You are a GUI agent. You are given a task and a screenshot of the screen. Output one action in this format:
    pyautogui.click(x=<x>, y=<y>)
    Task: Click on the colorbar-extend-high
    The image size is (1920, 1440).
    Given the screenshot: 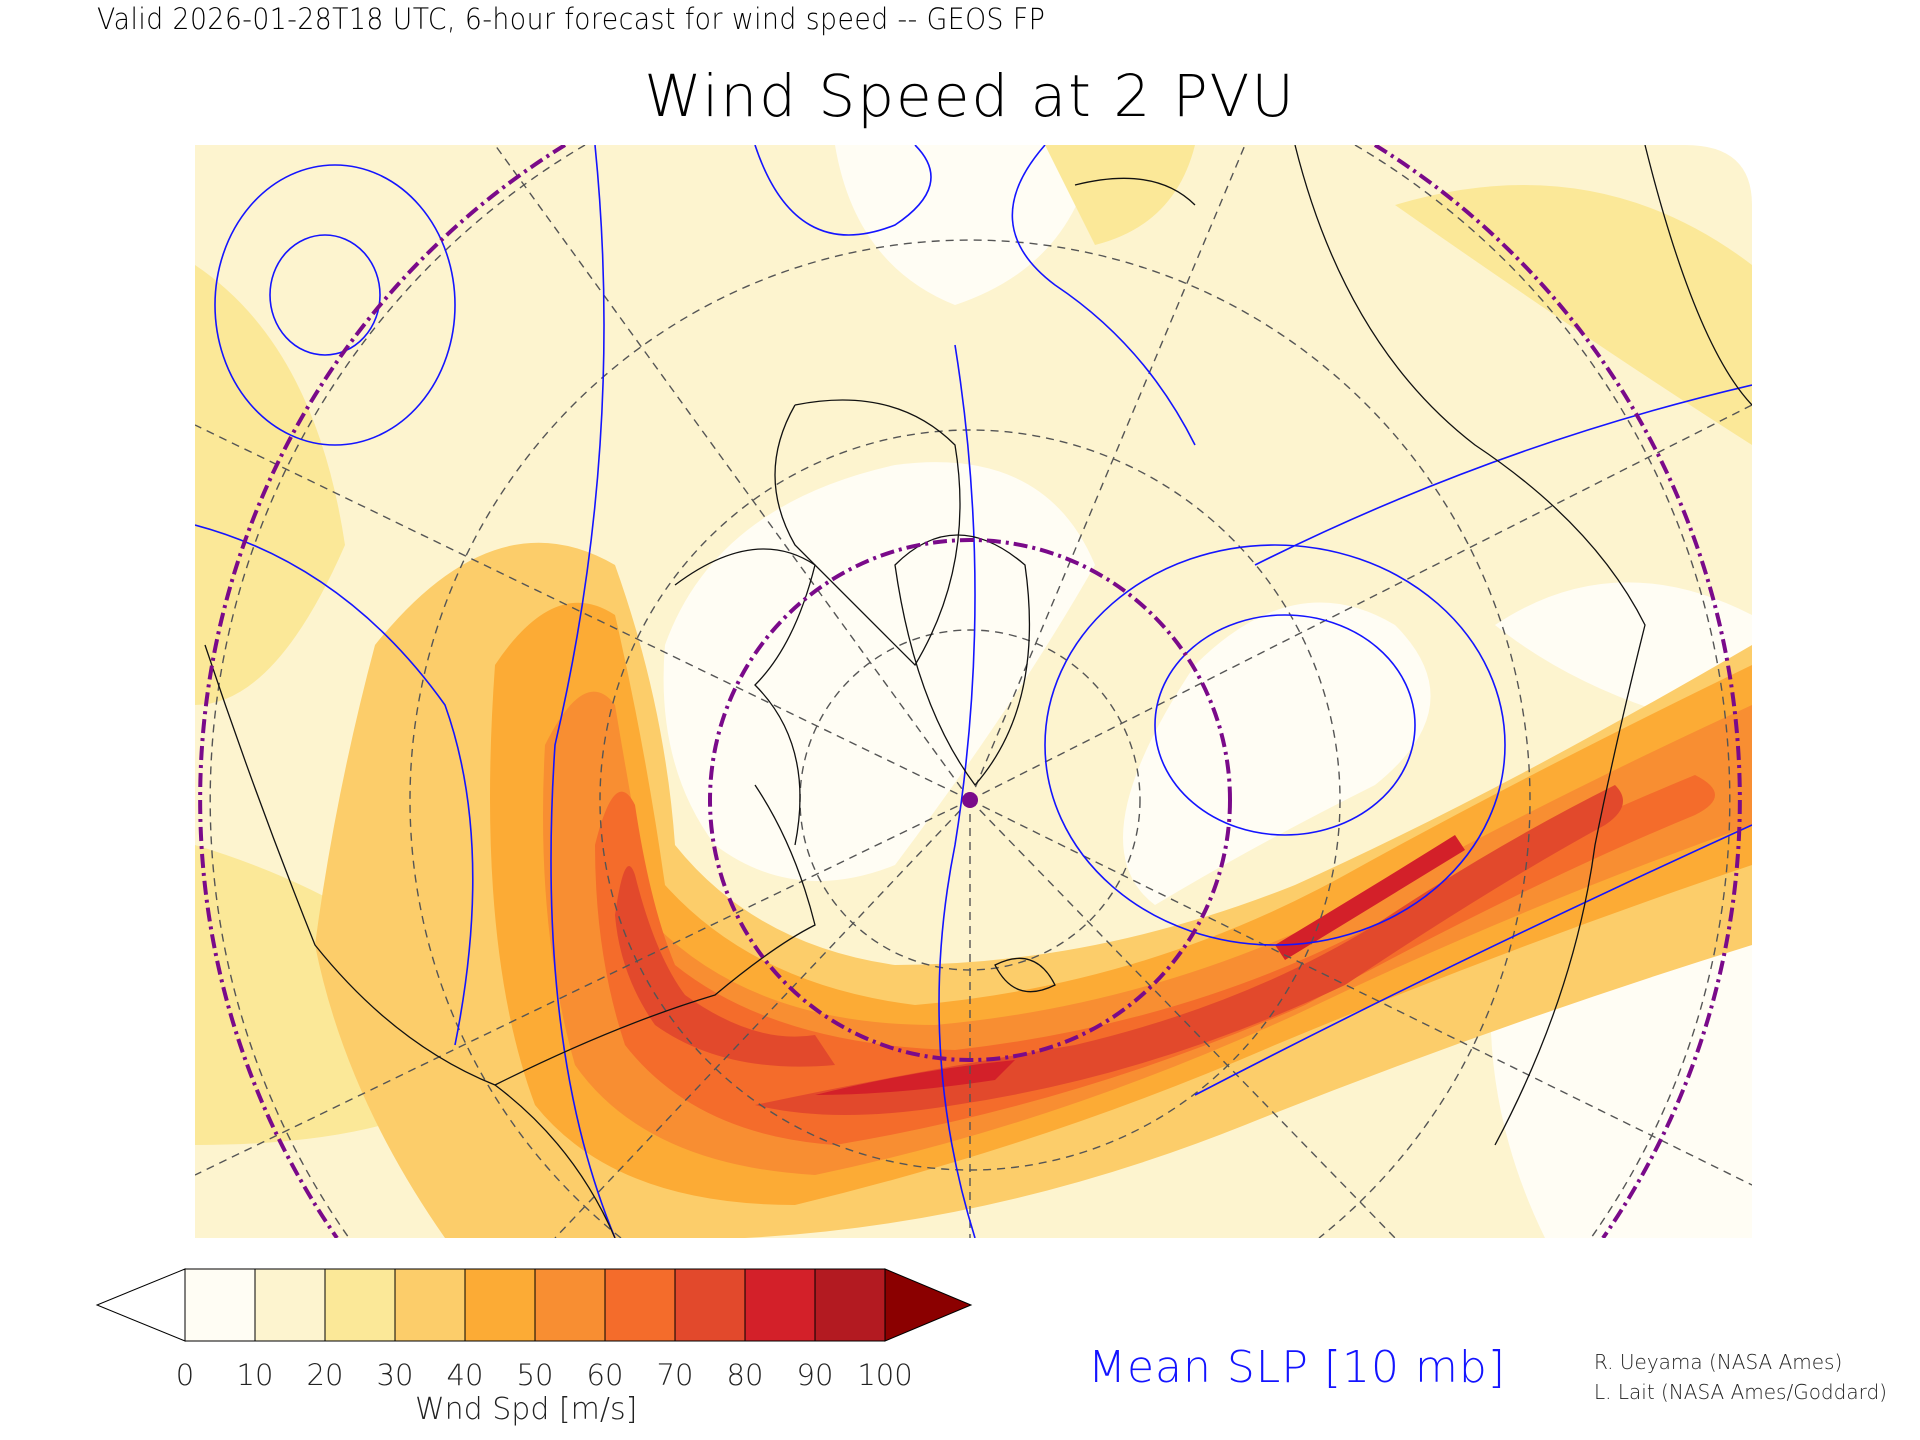 What is the action you would take?
    pyautogui.click(x=928, y=1305)
    